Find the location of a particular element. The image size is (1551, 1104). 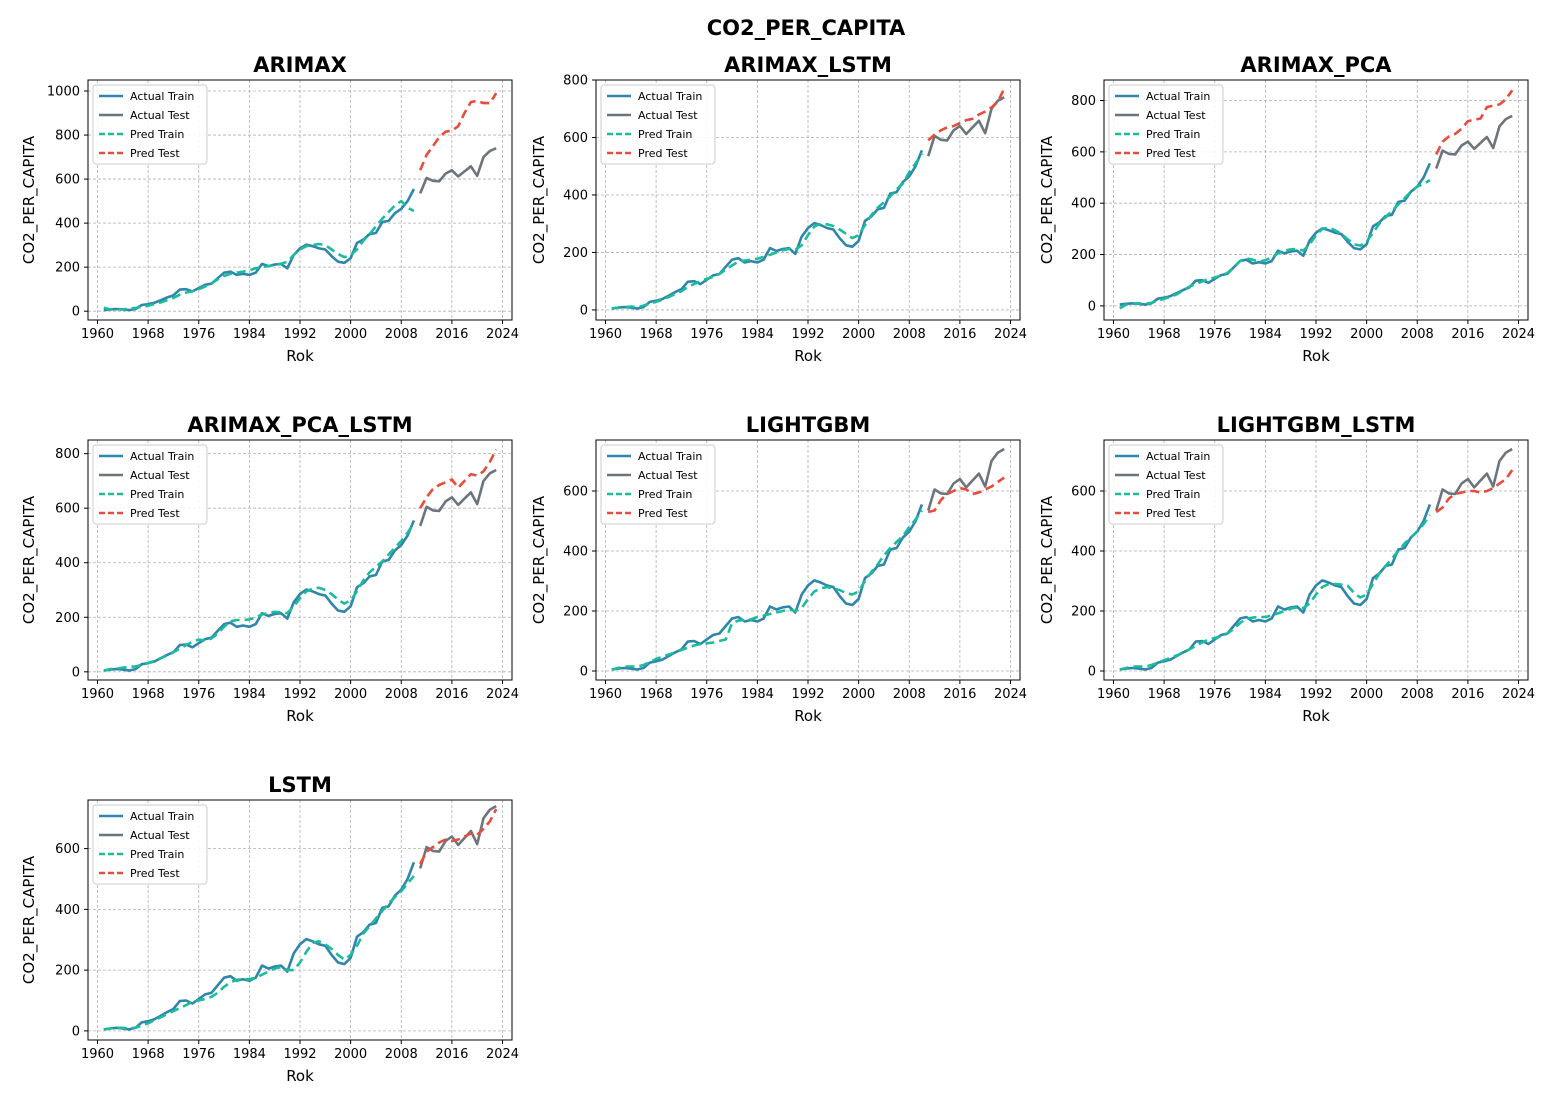

actual-train-line is located at coordinates (767, 587).